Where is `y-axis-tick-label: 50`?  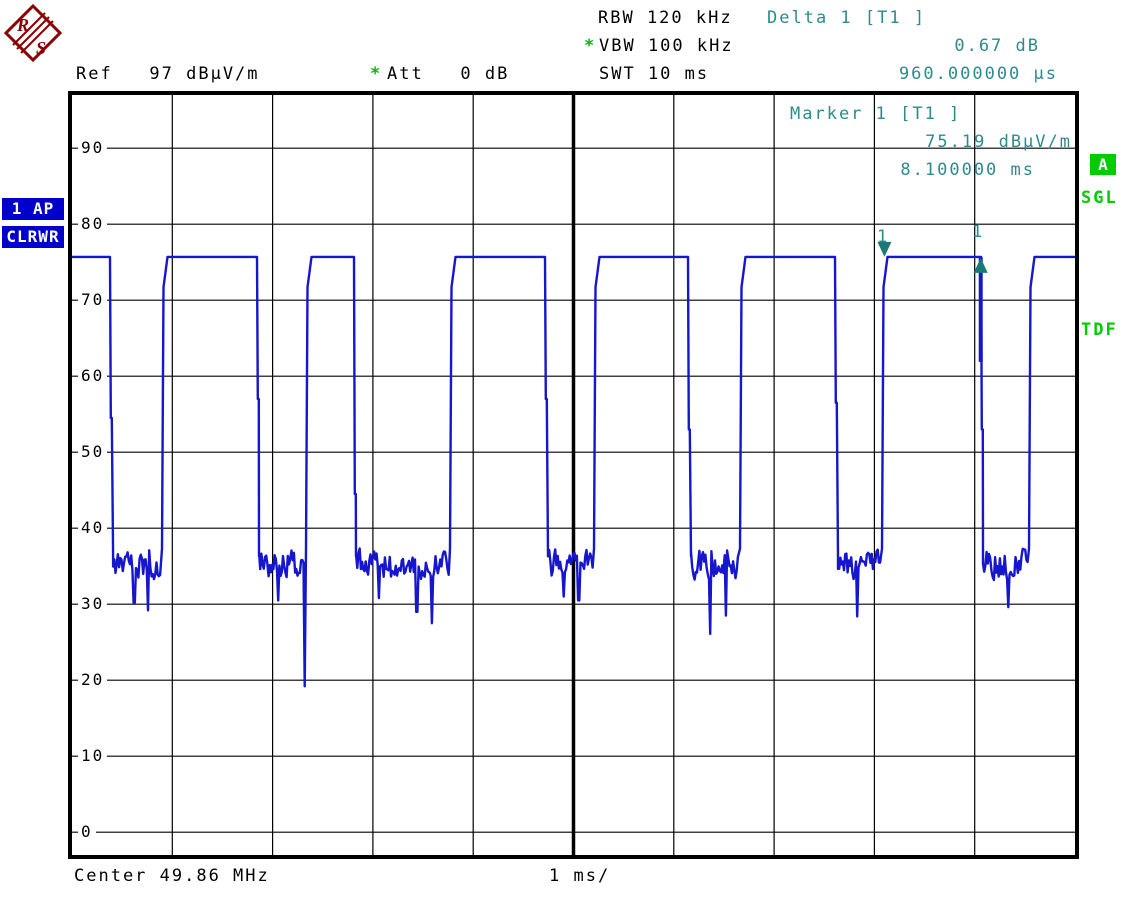 y-axis-tick-label: 50 is located at coordinates (93, 452).